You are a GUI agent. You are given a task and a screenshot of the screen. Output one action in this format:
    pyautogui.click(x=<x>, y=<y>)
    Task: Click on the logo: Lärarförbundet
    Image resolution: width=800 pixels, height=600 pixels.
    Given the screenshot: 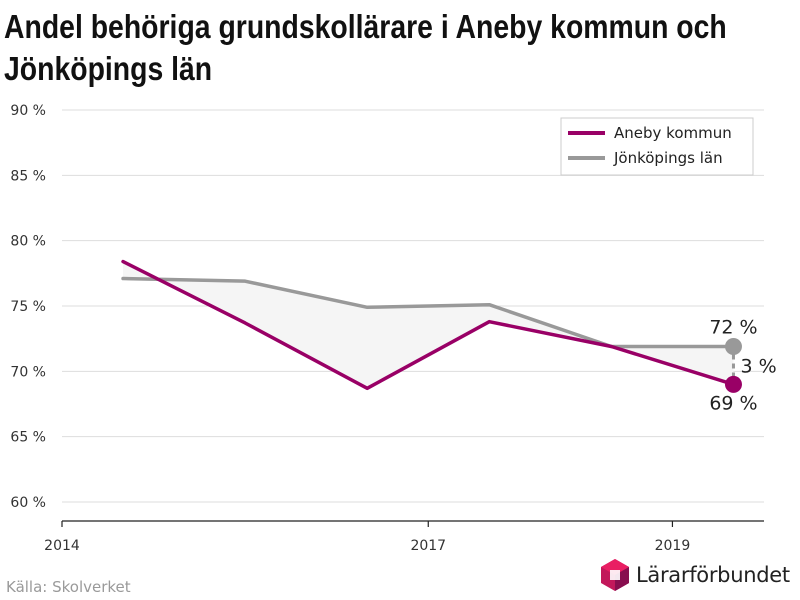 What is the action you would take?
    pyautogui.click(x=695, y=575)
    